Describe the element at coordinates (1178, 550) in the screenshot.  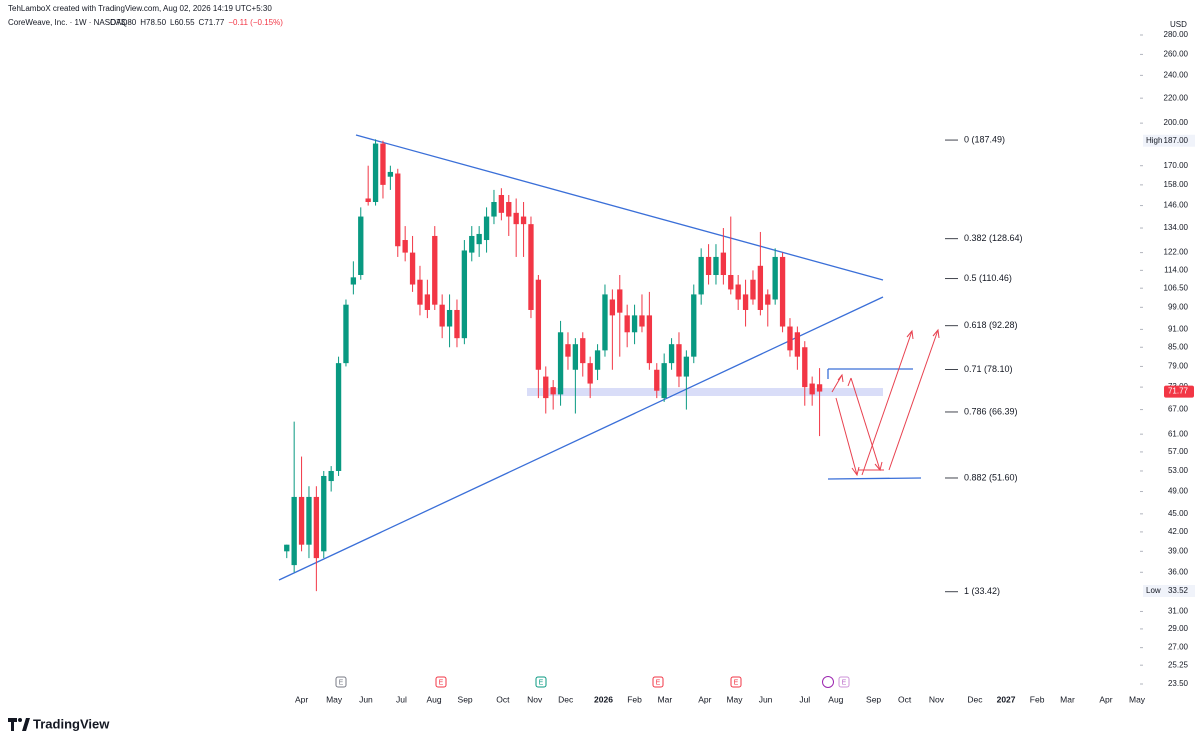
I see `y-tick-label: 39.00` at that location.